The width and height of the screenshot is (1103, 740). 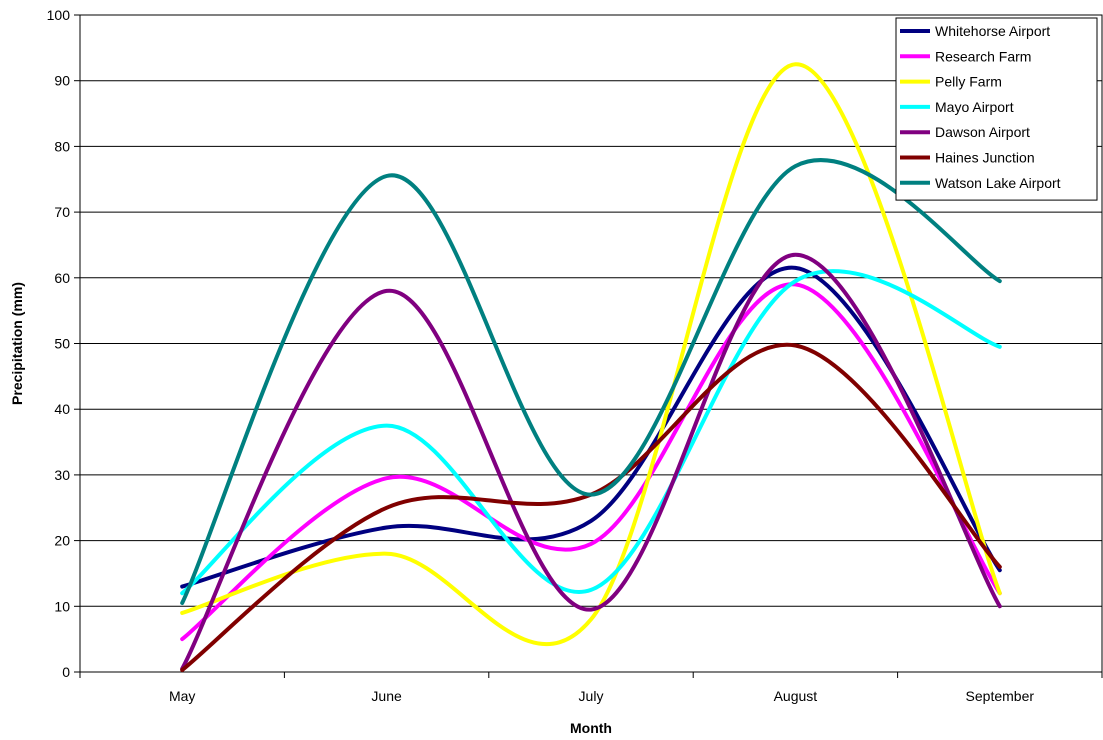 What do you see at coordinates (591, 728) in the screenshot?
I see `x-axis-title: Month` at bounding box center [591, 728].